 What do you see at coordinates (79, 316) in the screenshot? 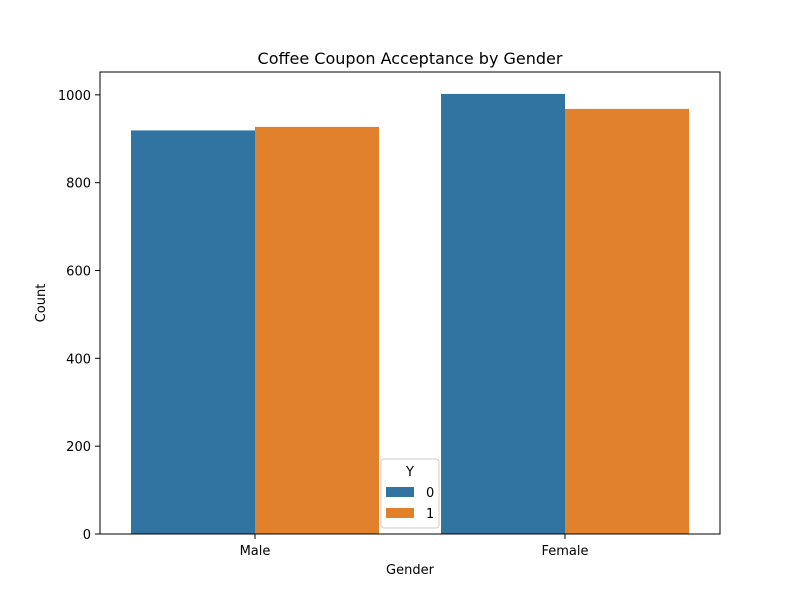
I see `y-axis-ticks: 0 200 400 600 800 1000` at bounding box center [79, 316].